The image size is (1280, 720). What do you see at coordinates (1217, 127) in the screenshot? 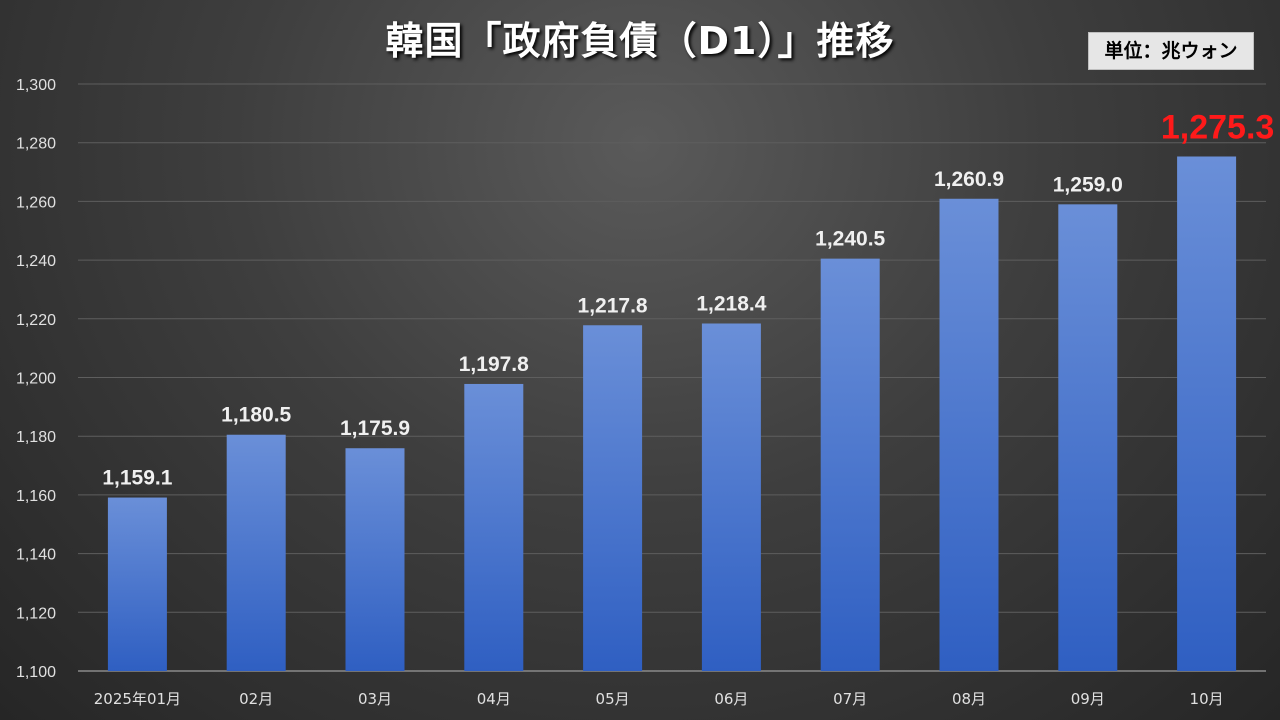
I see `data-label-highlight: 1,275.3` at bounding box center [1217, 127].